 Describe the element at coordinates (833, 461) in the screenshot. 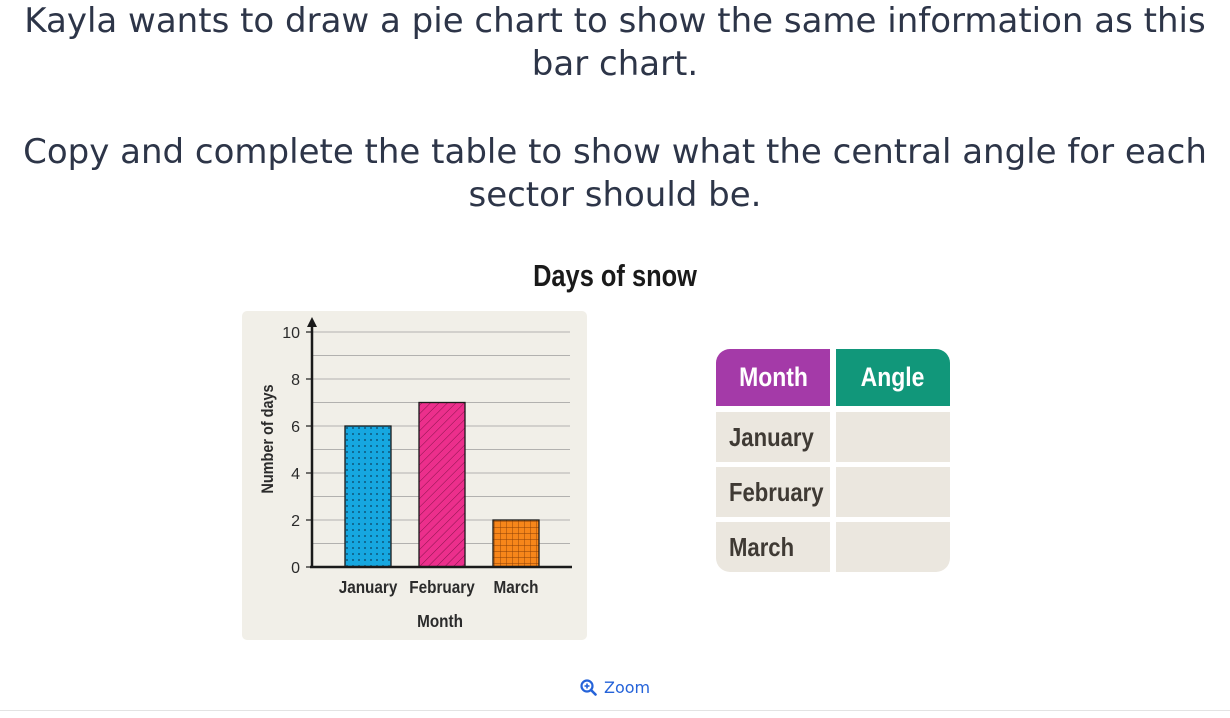

I see `angle-table: Month Angle January February March` at that location.